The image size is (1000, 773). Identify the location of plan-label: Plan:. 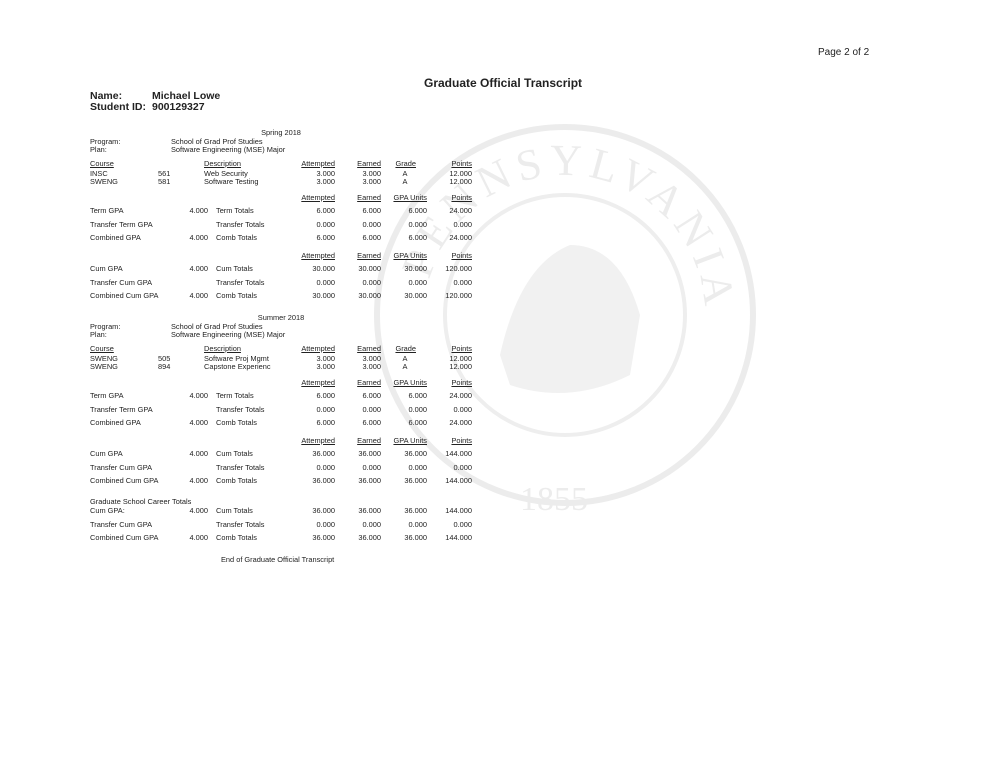
(98, 149).